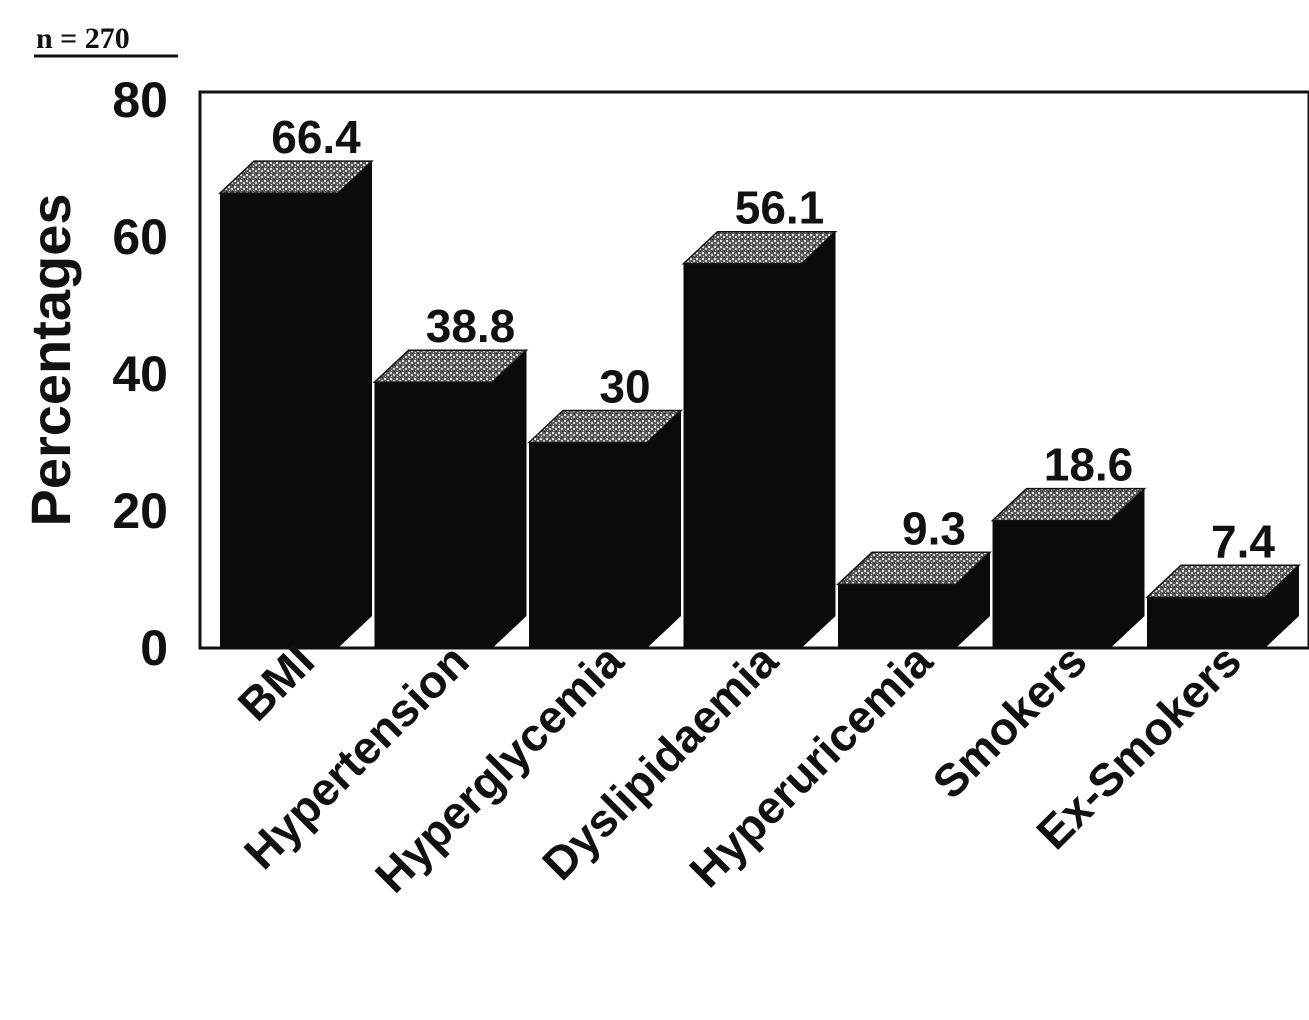 The image size is (1309, 1020). What do you see at coordinates (154, 648) in the screenshot?
I see `y-tick-label: 0` at bounding box center [154, 648].